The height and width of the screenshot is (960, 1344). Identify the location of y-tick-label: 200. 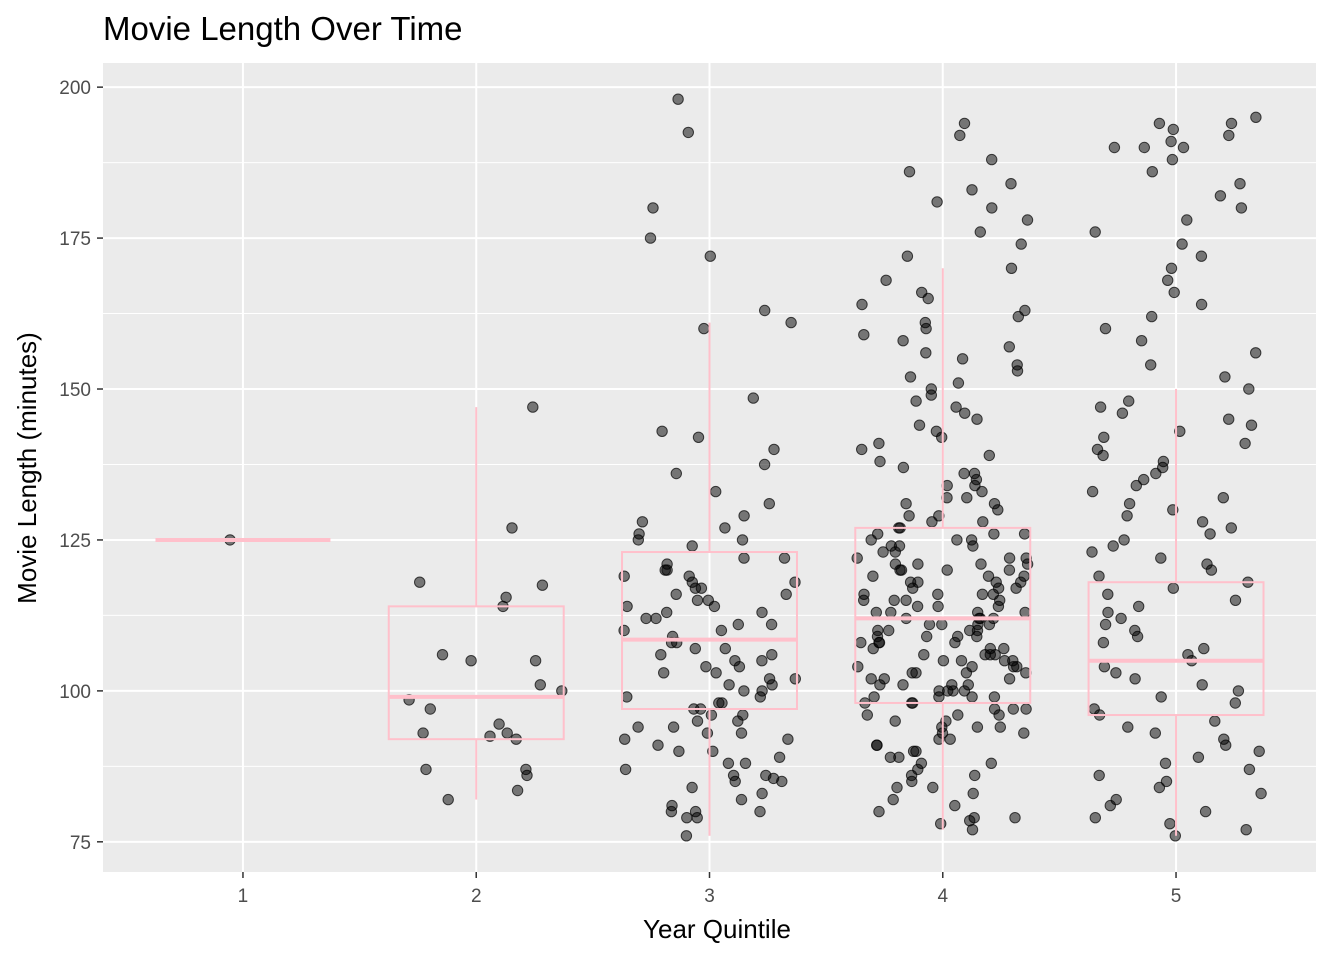
(75, 88).